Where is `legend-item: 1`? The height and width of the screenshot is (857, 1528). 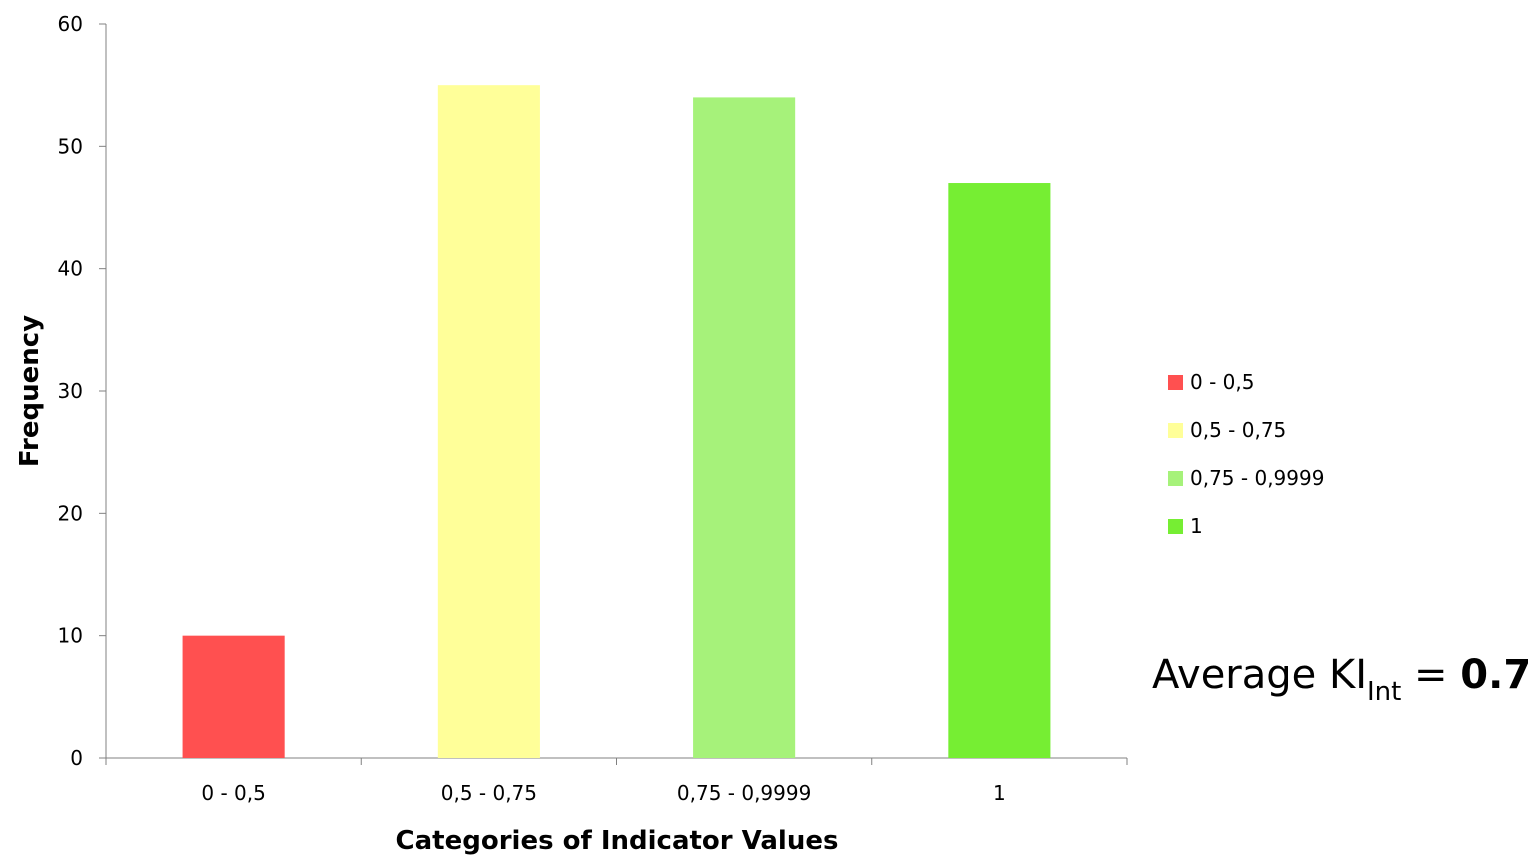 legend-item: 1 is located at coordinates (1246, 526).